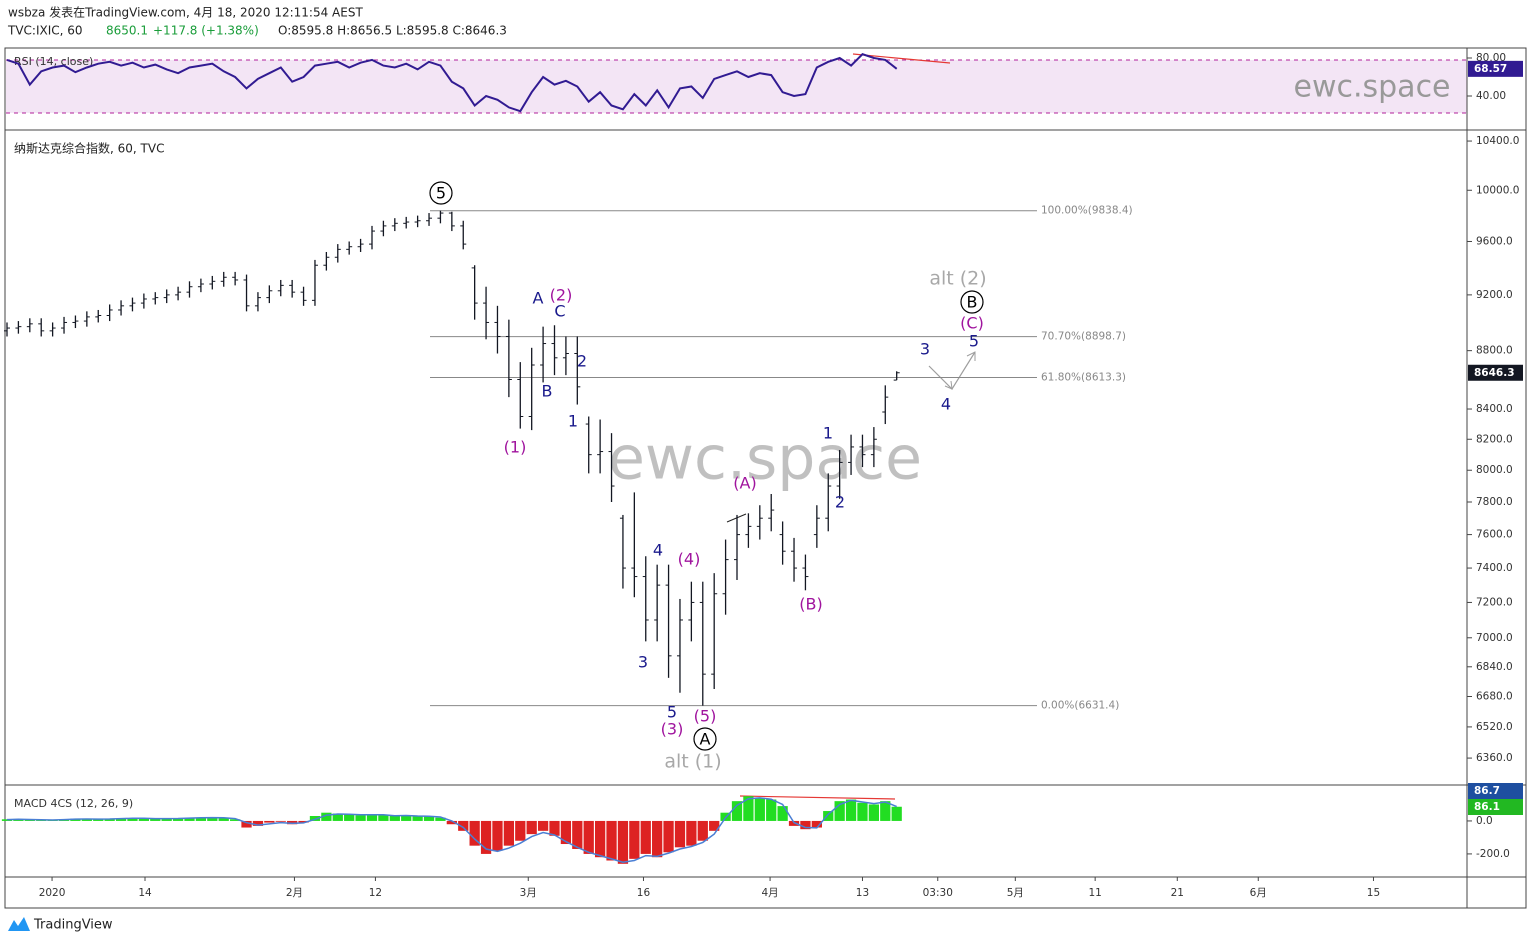  Describe the element at coordinates (1494, 535) in the screenshot. I see `y-tick-label: 7600.0` at that location.